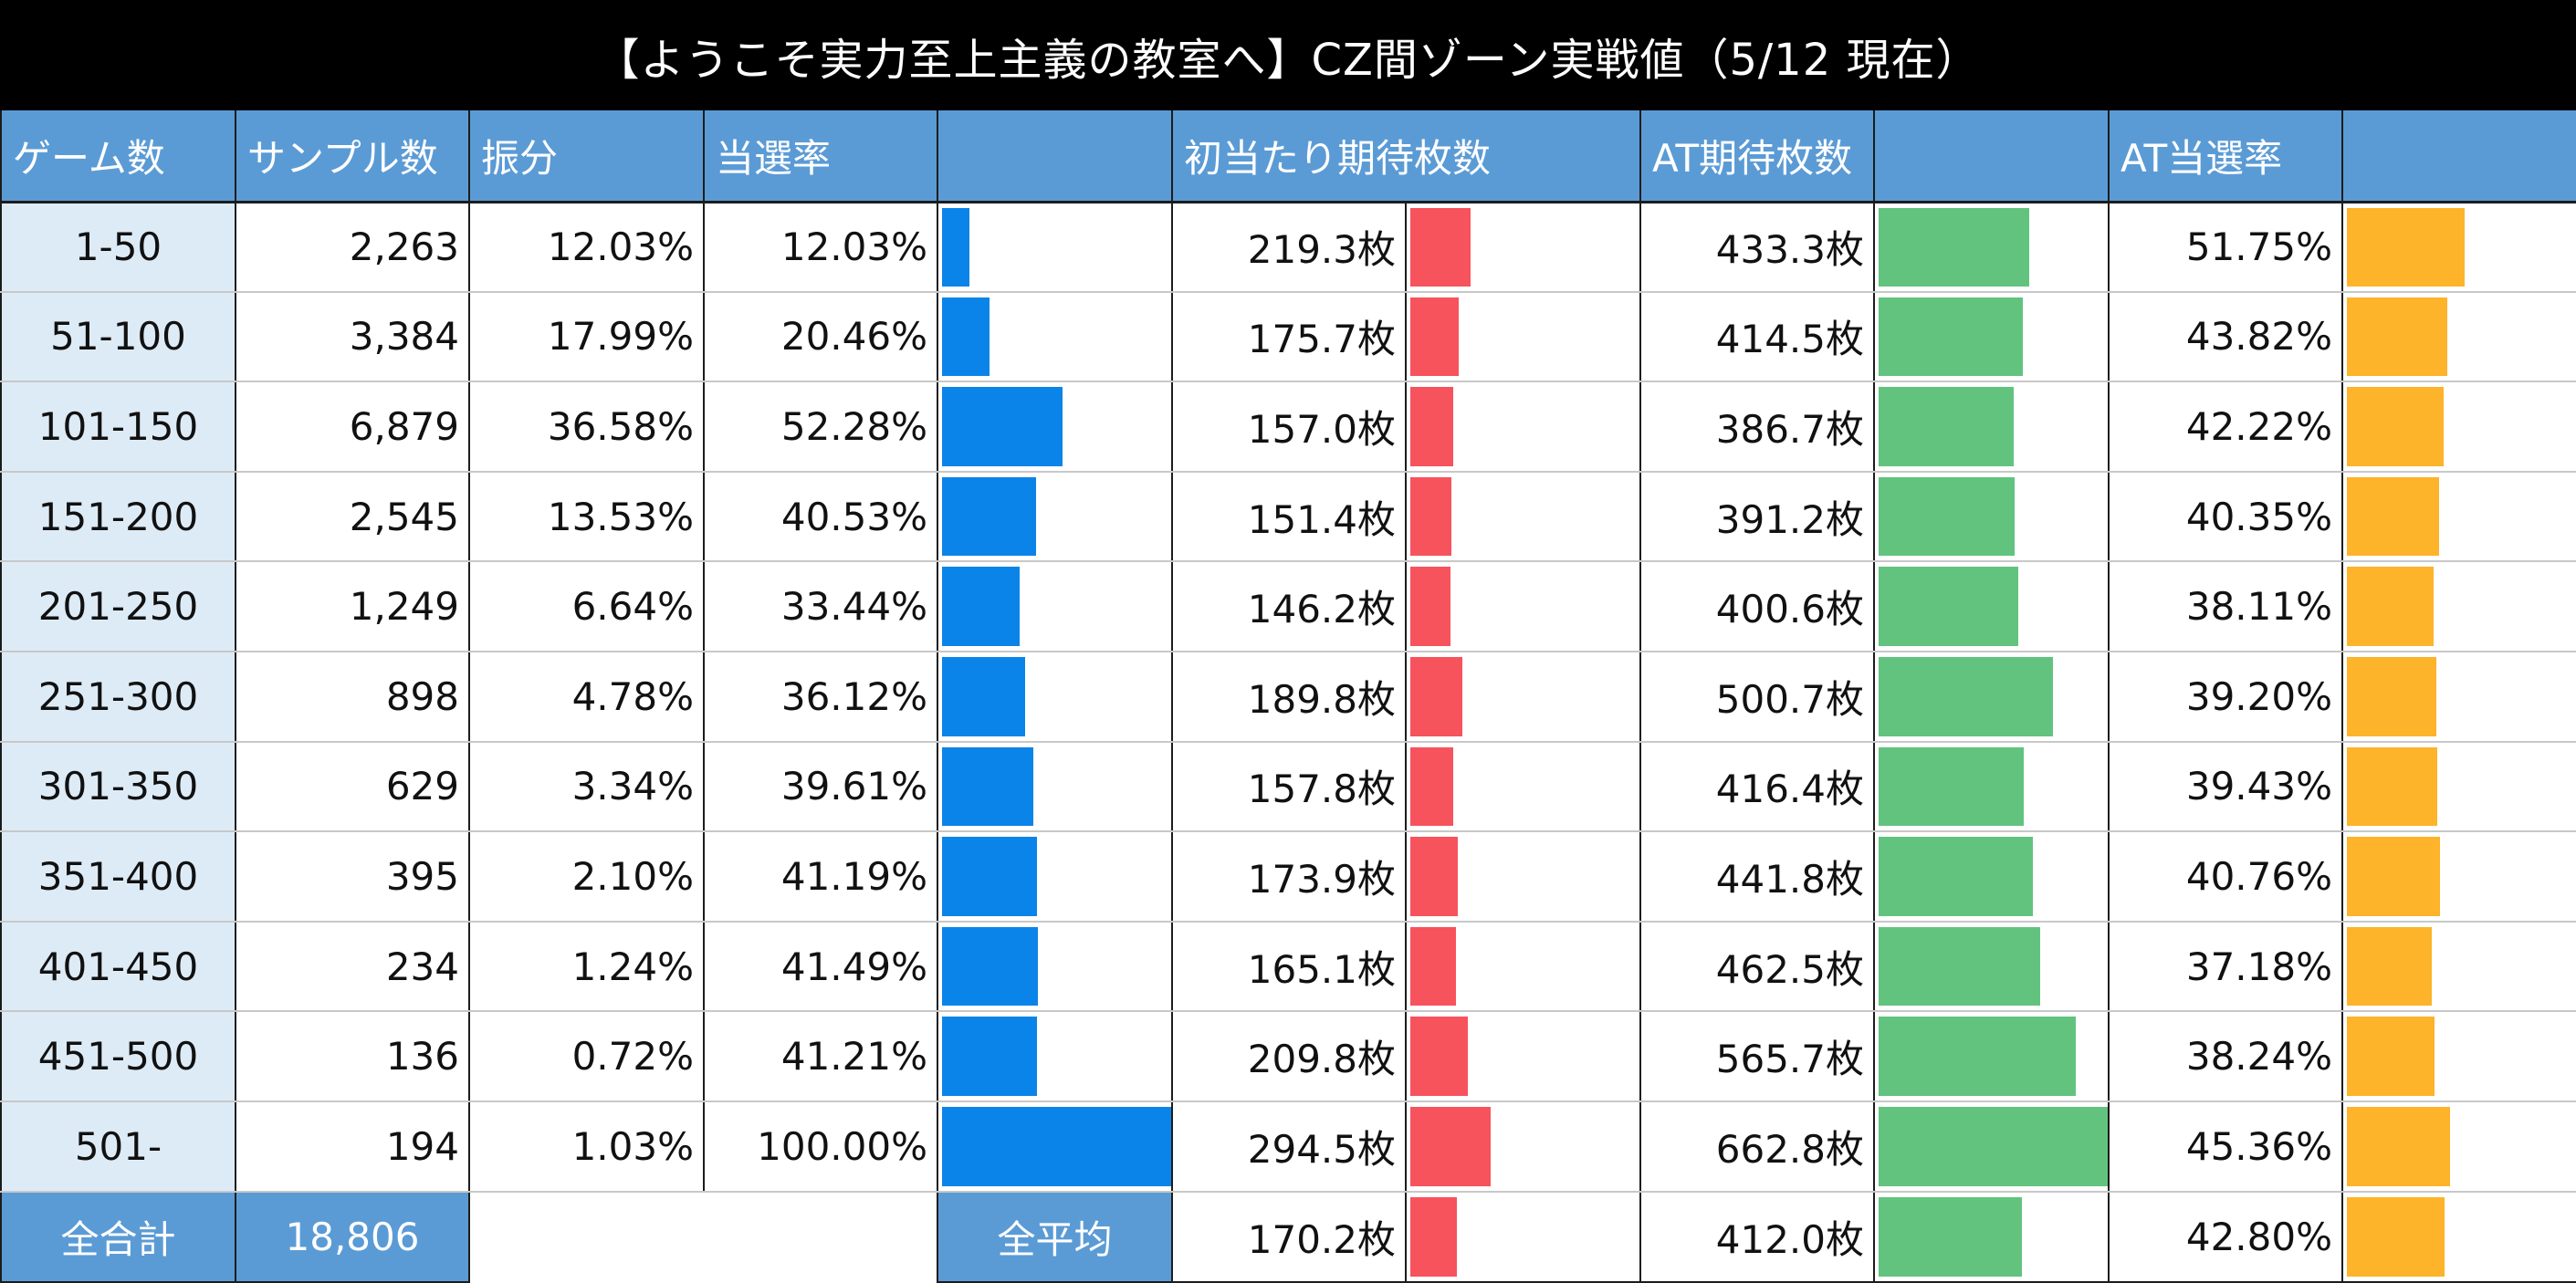  Describe the element at coordinates (586, 427) in the screenshot. I see `distribution-value: 36.58%` at that location.